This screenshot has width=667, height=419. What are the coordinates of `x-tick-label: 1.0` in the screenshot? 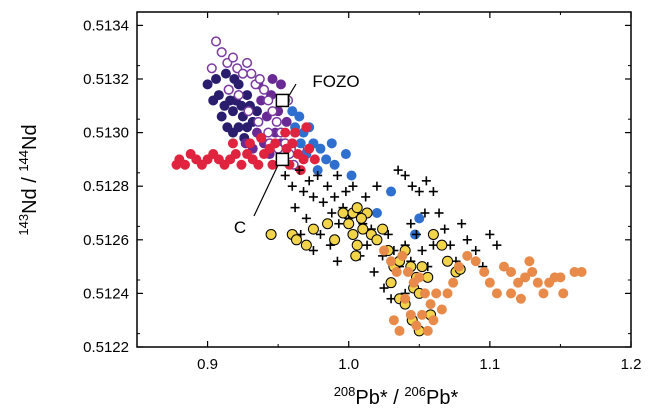 It's located at (348, 364).